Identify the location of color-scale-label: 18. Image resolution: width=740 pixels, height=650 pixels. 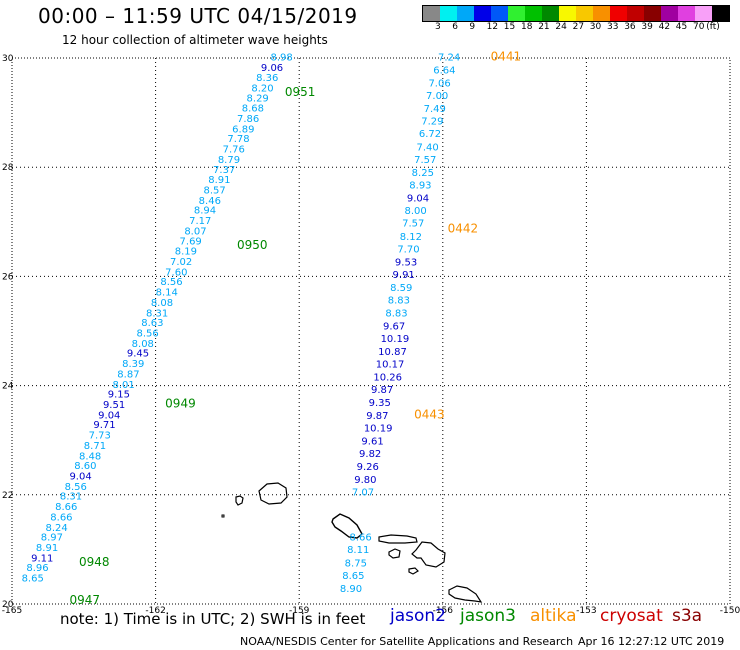
(527, 27).